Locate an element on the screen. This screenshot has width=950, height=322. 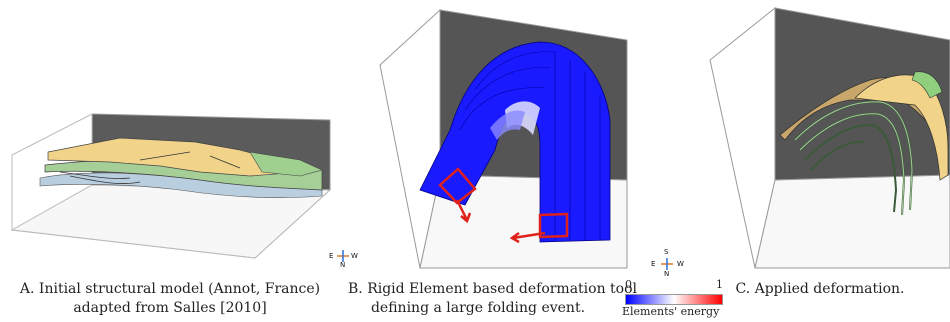
deformation-handles is located at coordinates (503, 205).